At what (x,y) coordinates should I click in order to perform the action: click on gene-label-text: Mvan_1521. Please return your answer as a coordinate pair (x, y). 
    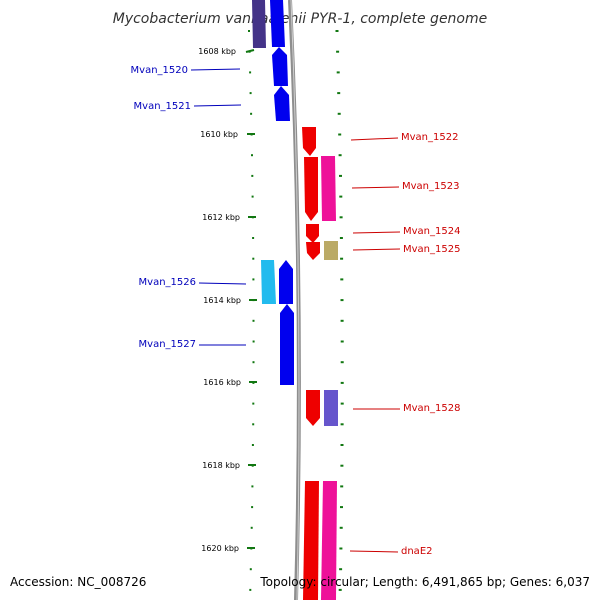
    Looking at the image, I should click on (162, 106).